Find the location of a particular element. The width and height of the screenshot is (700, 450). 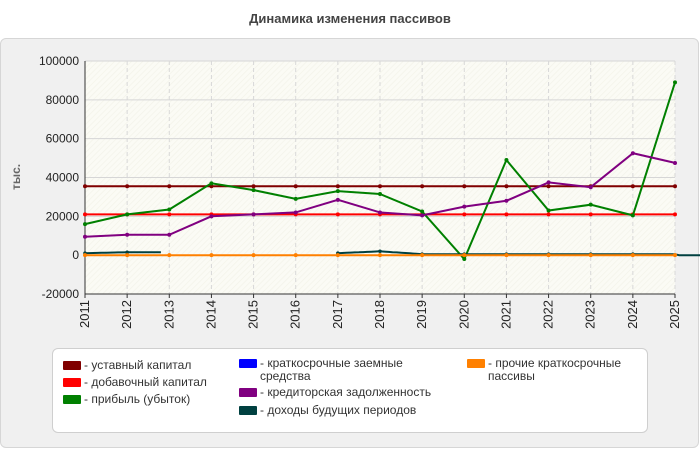

legend-item-dokhody: - доходы будущих периодов is located at coordinates (327, 410).